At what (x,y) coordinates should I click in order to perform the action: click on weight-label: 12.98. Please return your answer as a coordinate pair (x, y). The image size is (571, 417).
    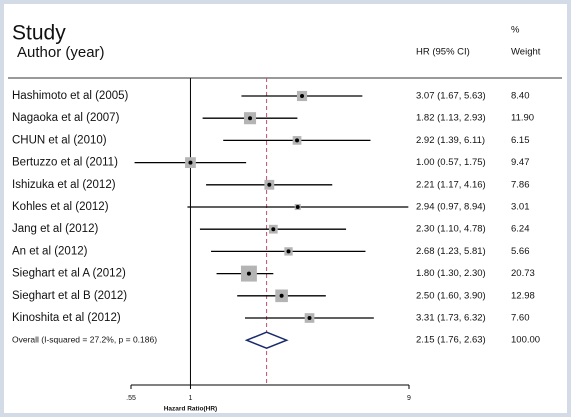
    Looking at the image, I should click on (523, 295).